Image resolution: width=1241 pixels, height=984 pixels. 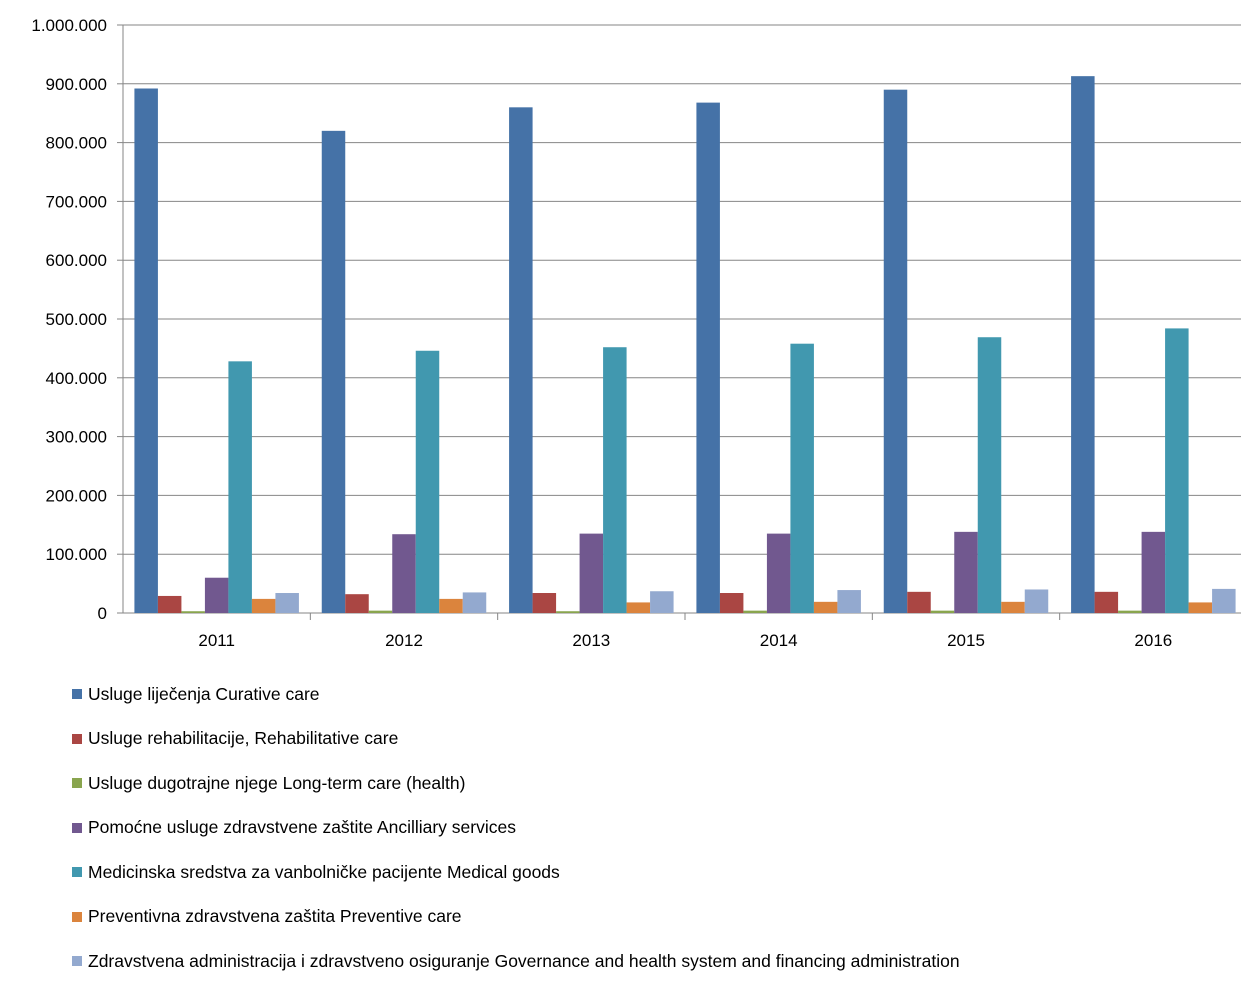 What do you see at coordinates (76, 378) in the screenshot?
I see `y-tick-label: 400.000` at bounding box center [76, 378].